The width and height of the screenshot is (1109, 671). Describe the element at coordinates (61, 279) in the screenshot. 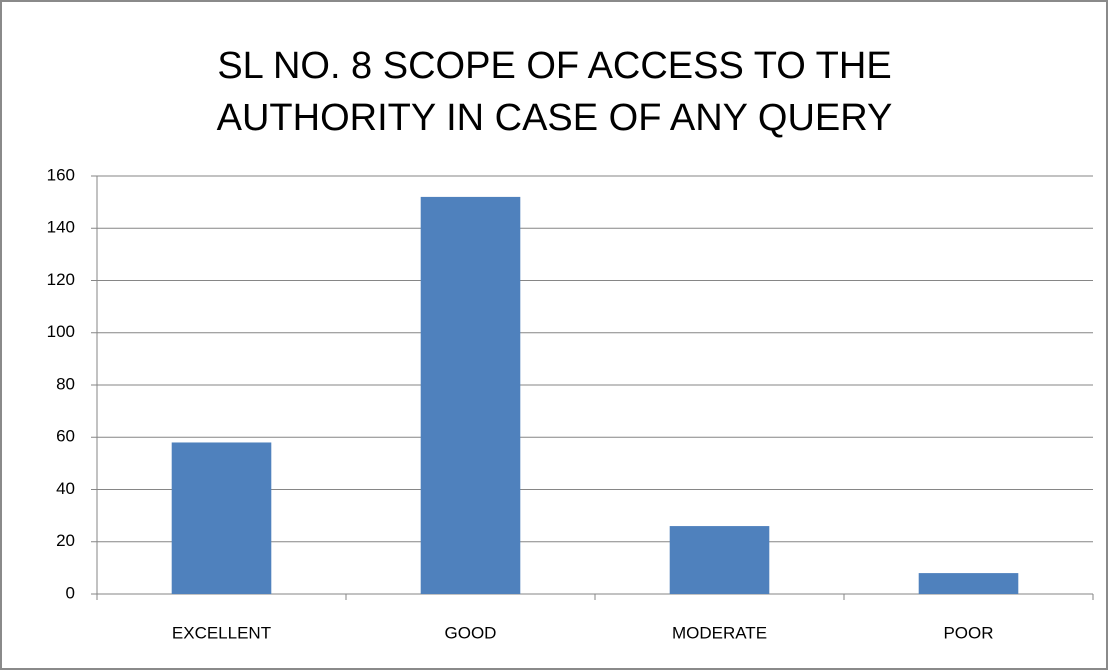

I see `y-tick-label: 120` at that location.